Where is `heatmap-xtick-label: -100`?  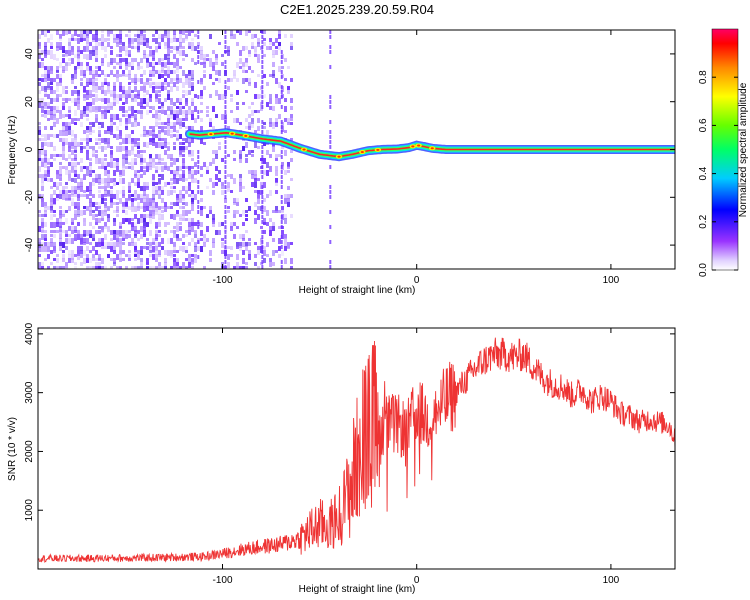 heatmap-xtick-label: -100 is located at coordinates (222, 280).